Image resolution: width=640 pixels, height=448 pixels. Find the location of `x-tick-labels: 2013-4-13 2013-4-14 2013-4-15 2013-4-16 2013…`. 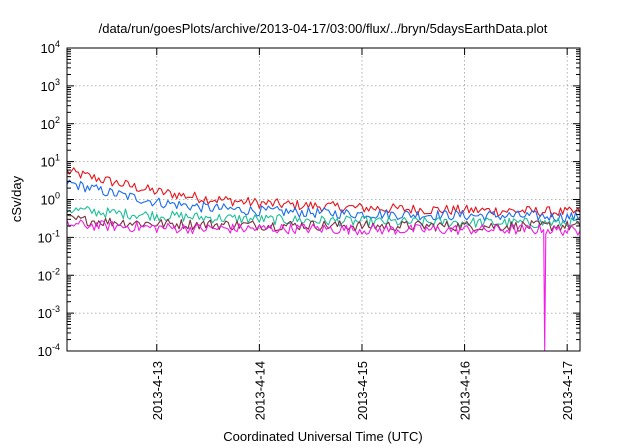

x-tick-labels: 2013-4-13 2013-4-14 2013-4-15 2013-4-16 2013… is located at coordinates (362, 390).